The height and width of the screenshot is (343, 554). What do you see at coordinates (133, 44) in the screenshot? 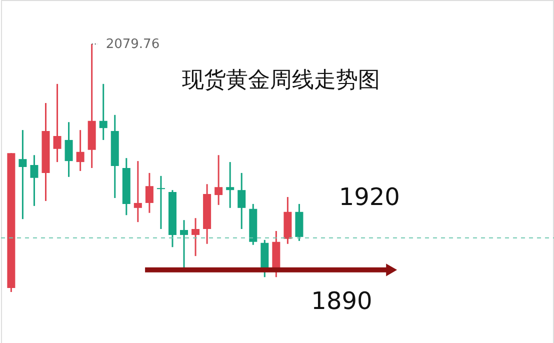
I see `annotation: 2079.76` at bounding box center [133, 44].